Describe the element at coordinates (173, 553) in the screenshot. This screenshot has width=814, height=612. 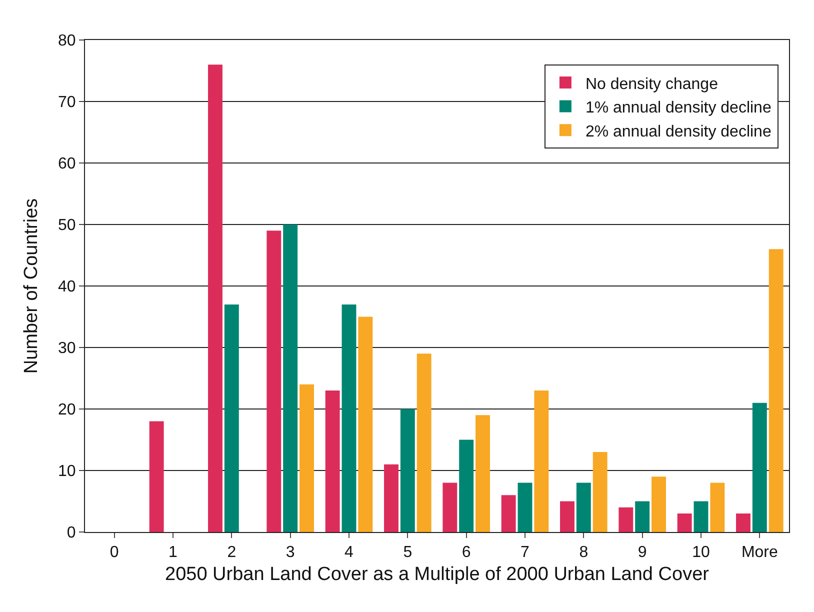
I see `x-tick-label: 1` at that location.